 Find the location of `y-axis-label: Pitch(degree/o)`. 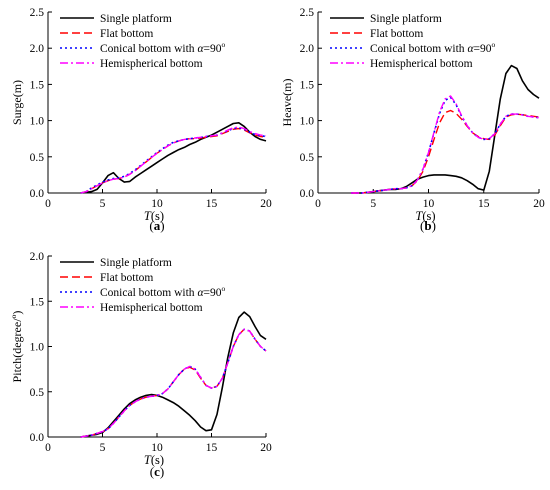

y-axis-label: Pitch(degree/o) is located at coordinates (16, 347).